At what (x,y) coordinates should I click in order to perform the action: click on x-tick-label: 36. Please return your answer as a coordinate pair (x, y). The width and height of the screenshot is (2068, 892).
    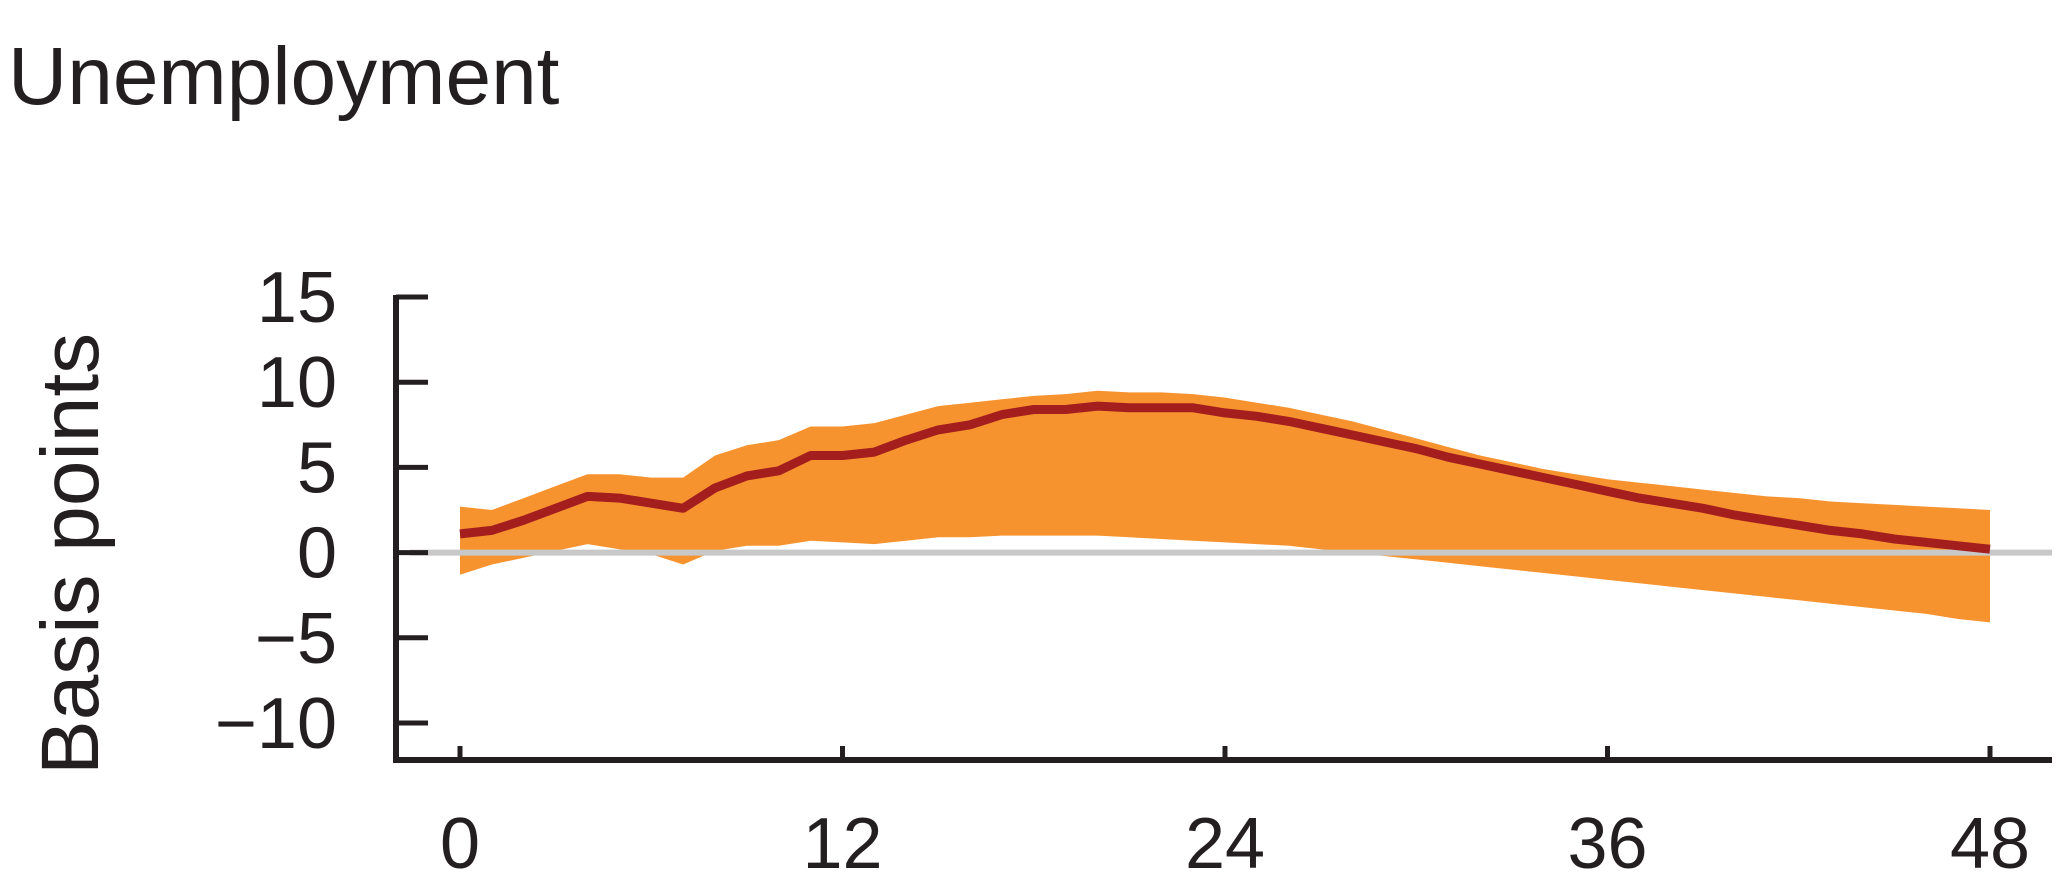
    Looking at the image, I should click on (1607, 844).